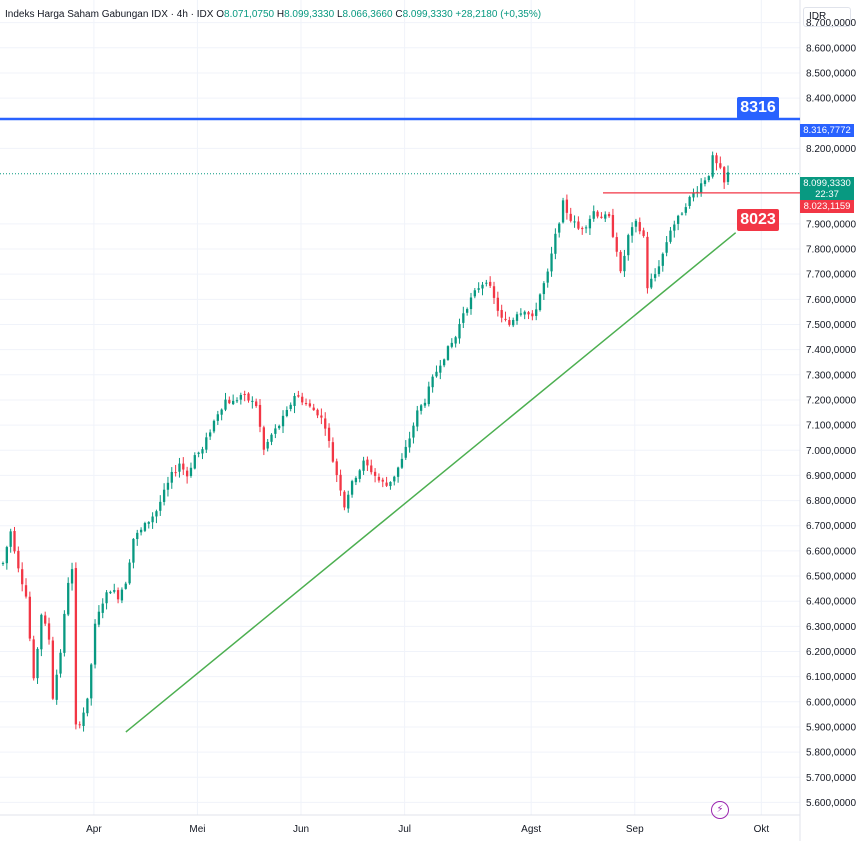  I want to click on y-tick-label: 7.800,0000, so click(831, 250).